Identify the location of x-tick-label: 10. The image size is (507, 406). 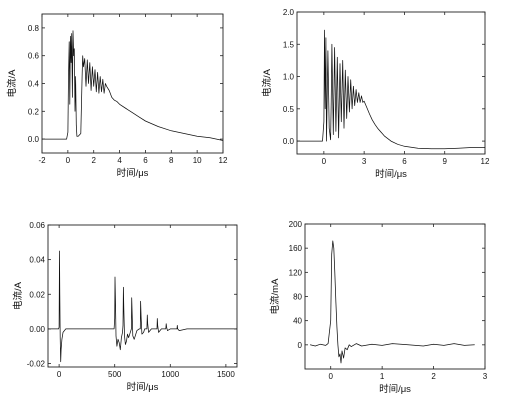
(197, 160).